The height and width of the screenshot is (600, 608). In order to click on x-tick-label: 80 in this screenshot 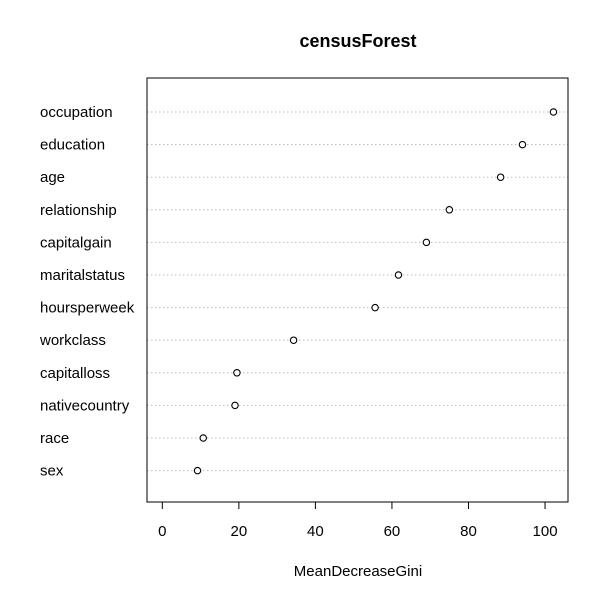, I will do `click(468, 531)`.